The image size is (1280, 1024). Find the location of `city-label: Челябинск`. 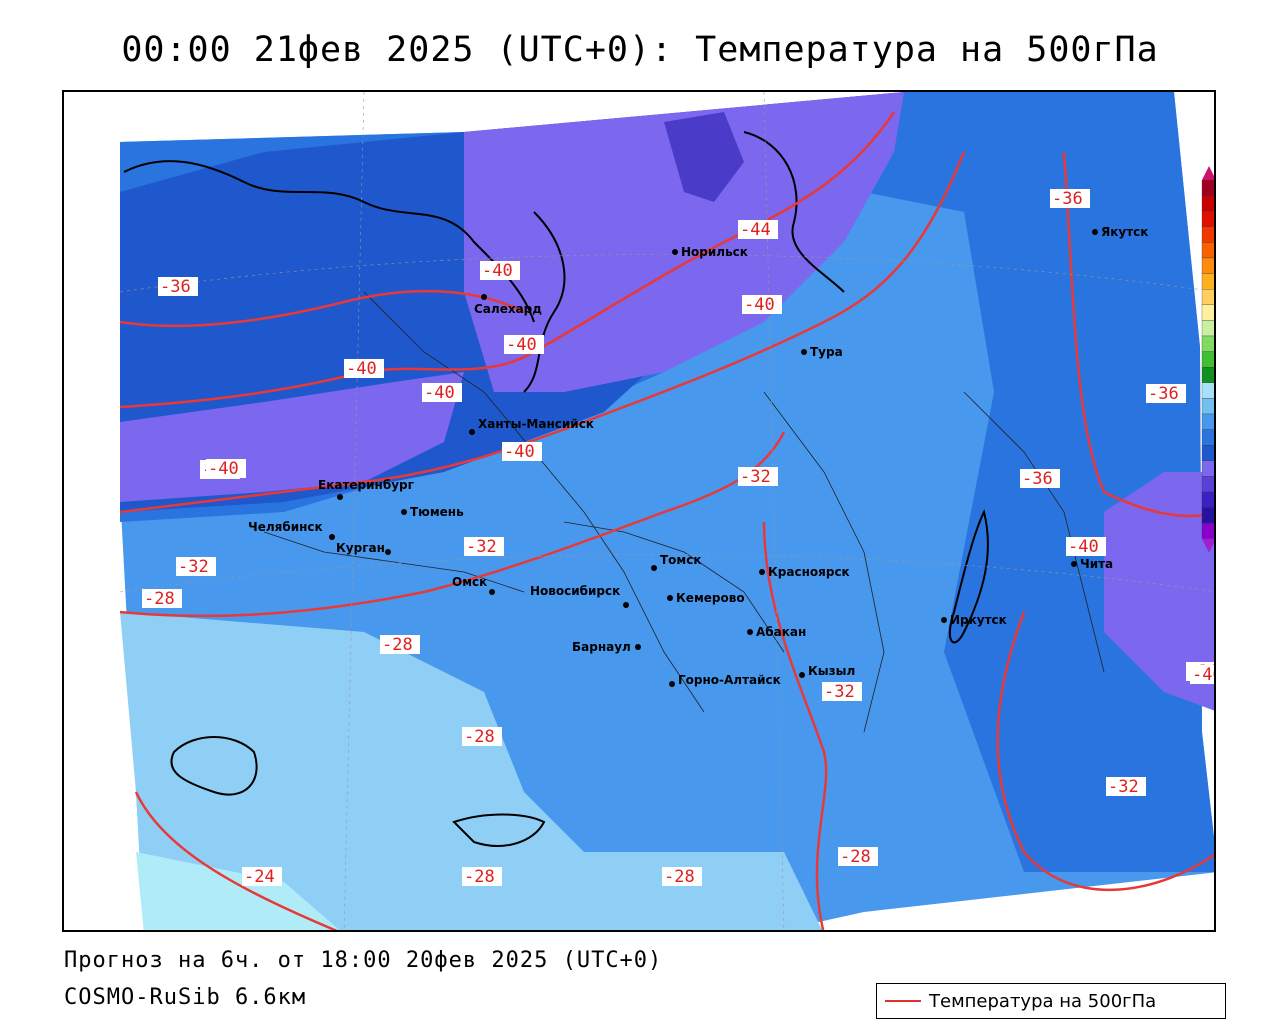

city-label: Челябинск is located at coordinates (285, 527).